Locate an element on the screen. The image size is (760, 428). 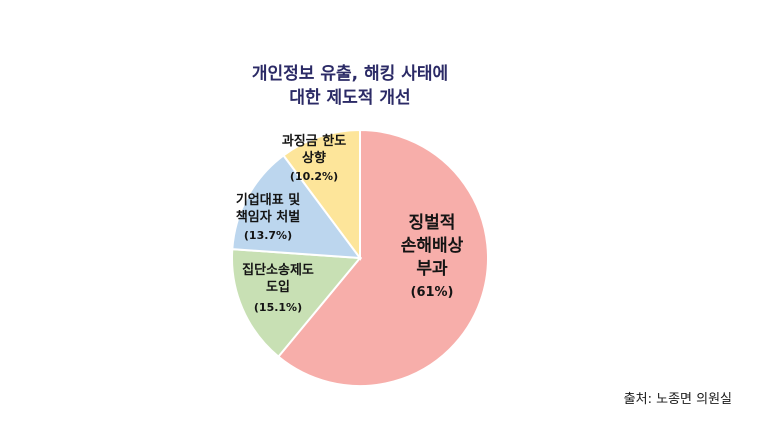
slice-value-label-4: (10.2%) is located at coordinates (314, 176).